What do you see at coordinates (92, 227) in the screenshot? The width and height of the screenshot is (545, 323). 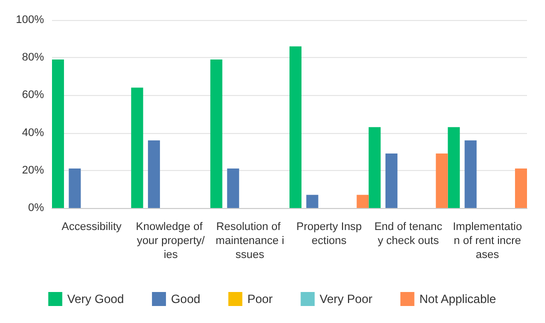 I see `x-tick-label: Accessibility` at bounding box center [92, 227].